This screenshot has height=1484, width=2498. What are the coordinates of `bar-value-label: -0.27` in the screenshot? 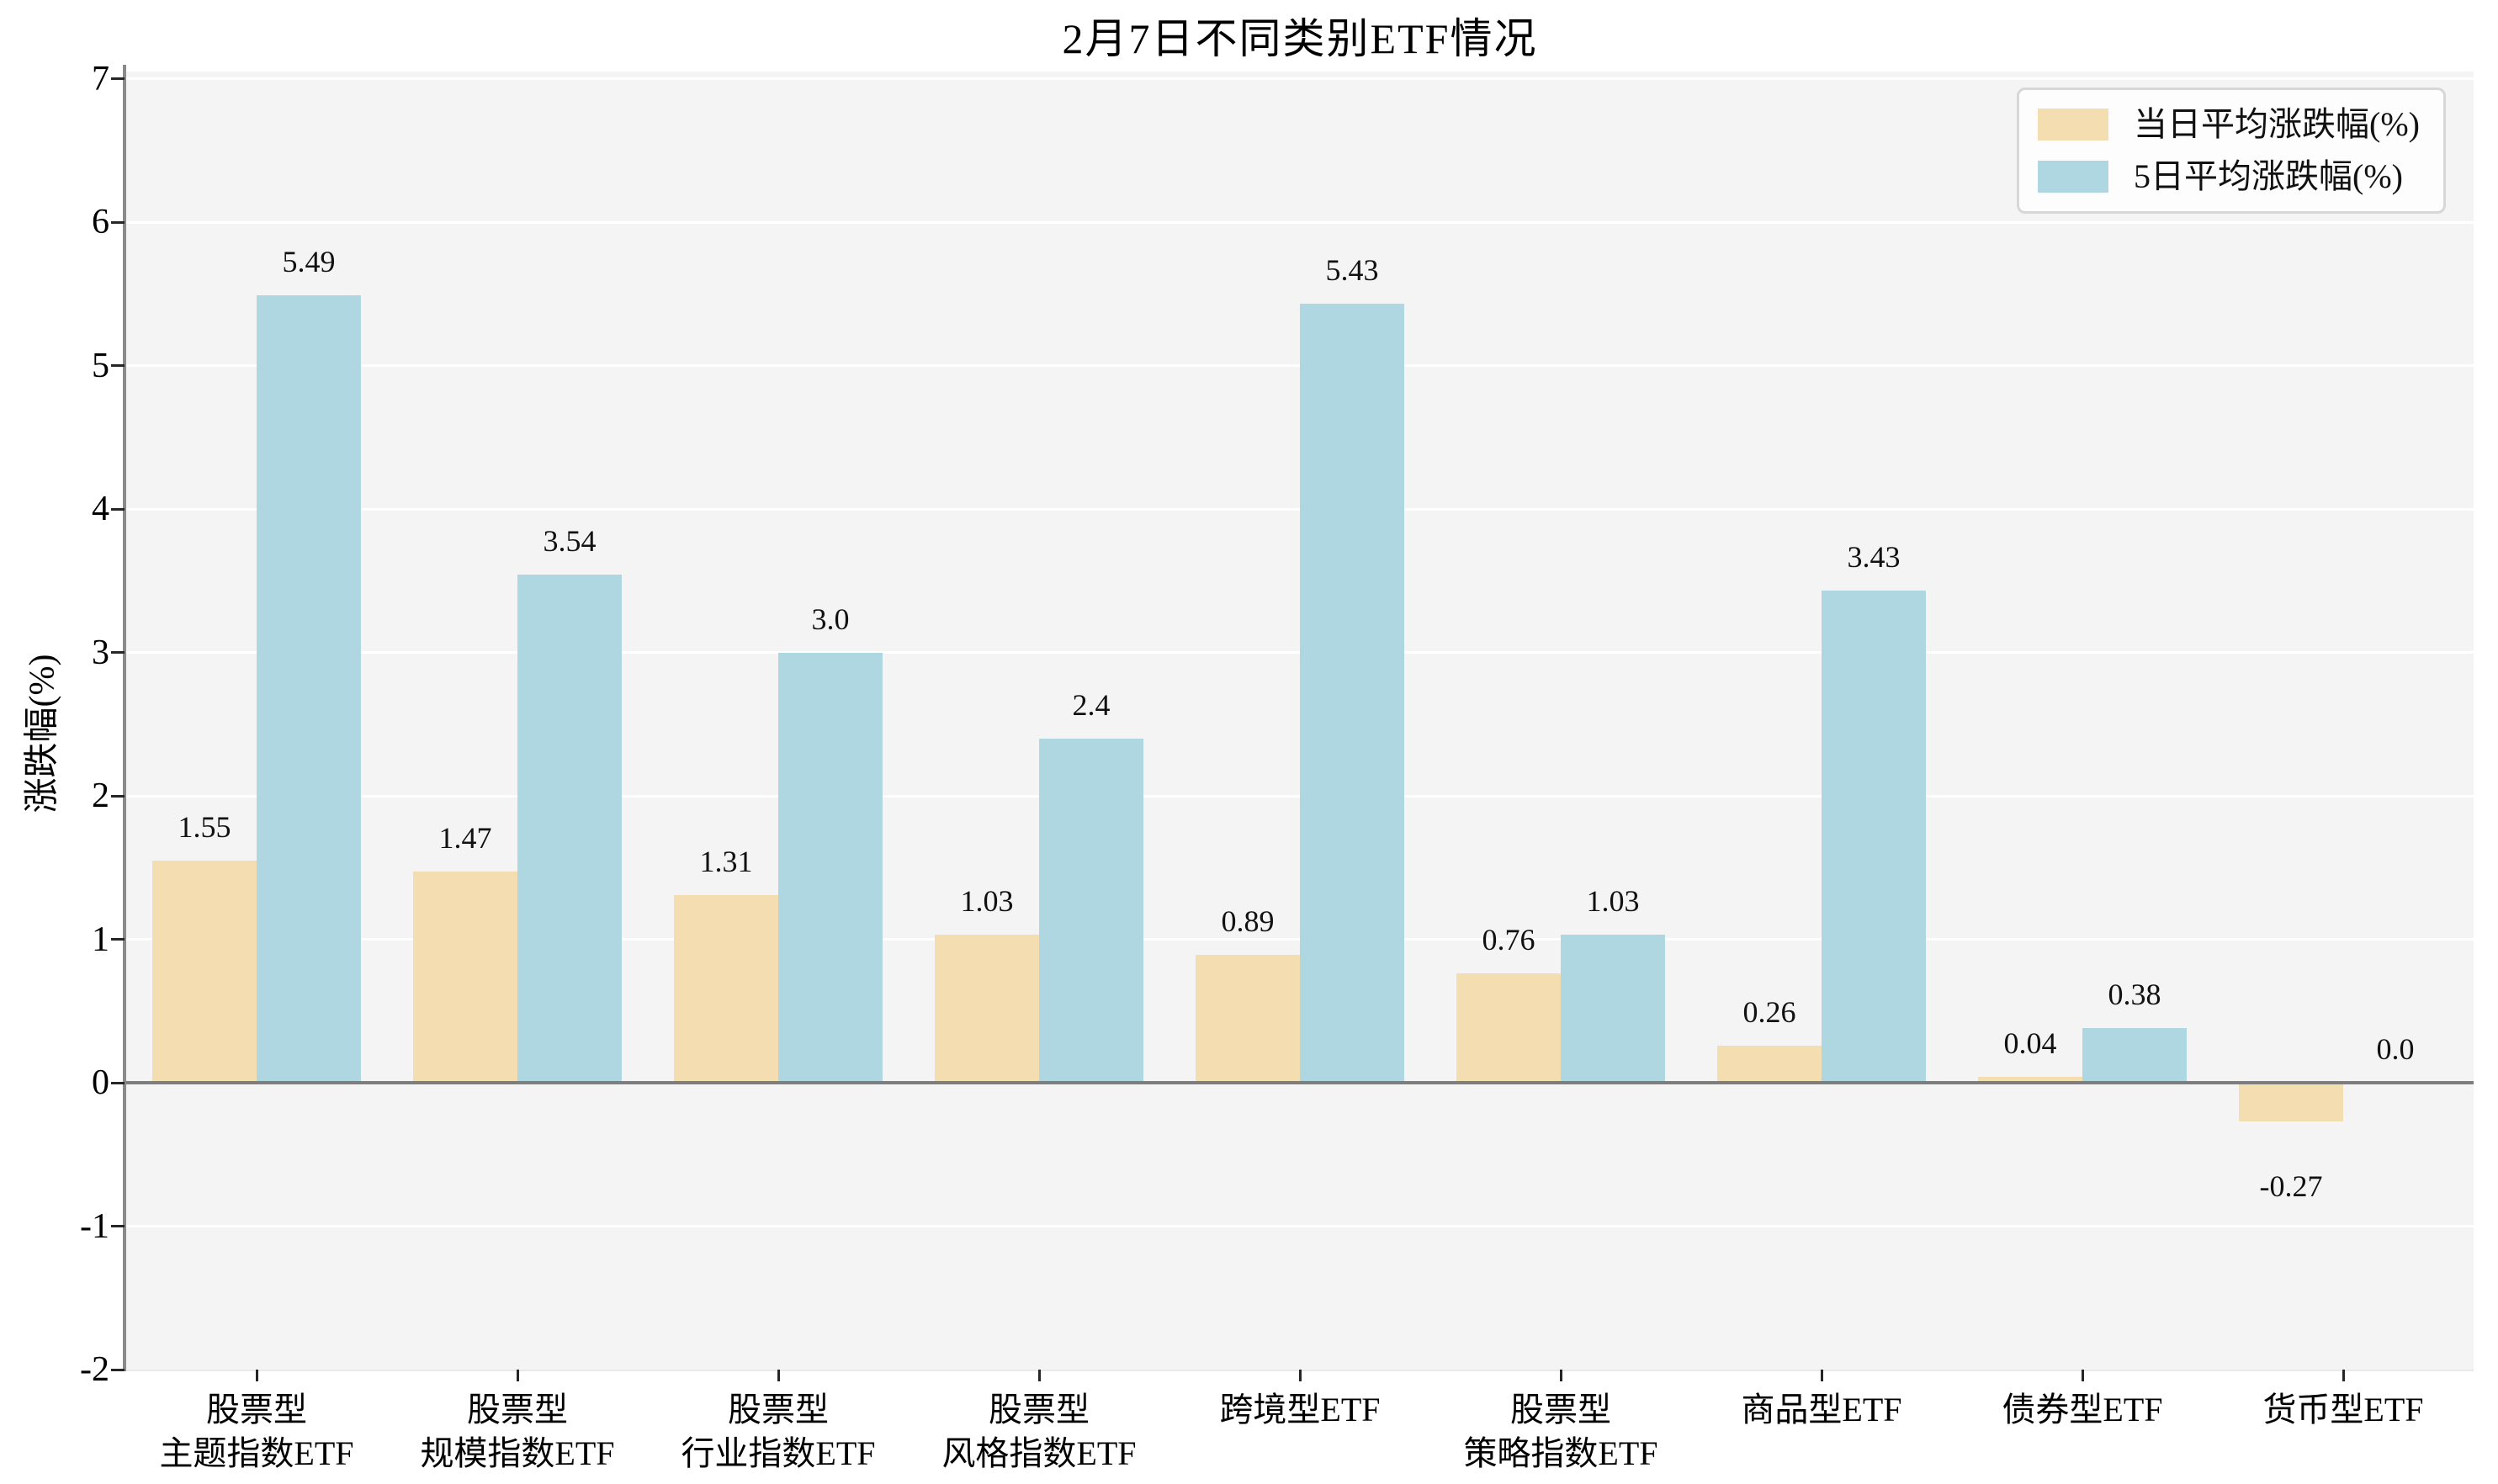 It's located at (2291, 1186).